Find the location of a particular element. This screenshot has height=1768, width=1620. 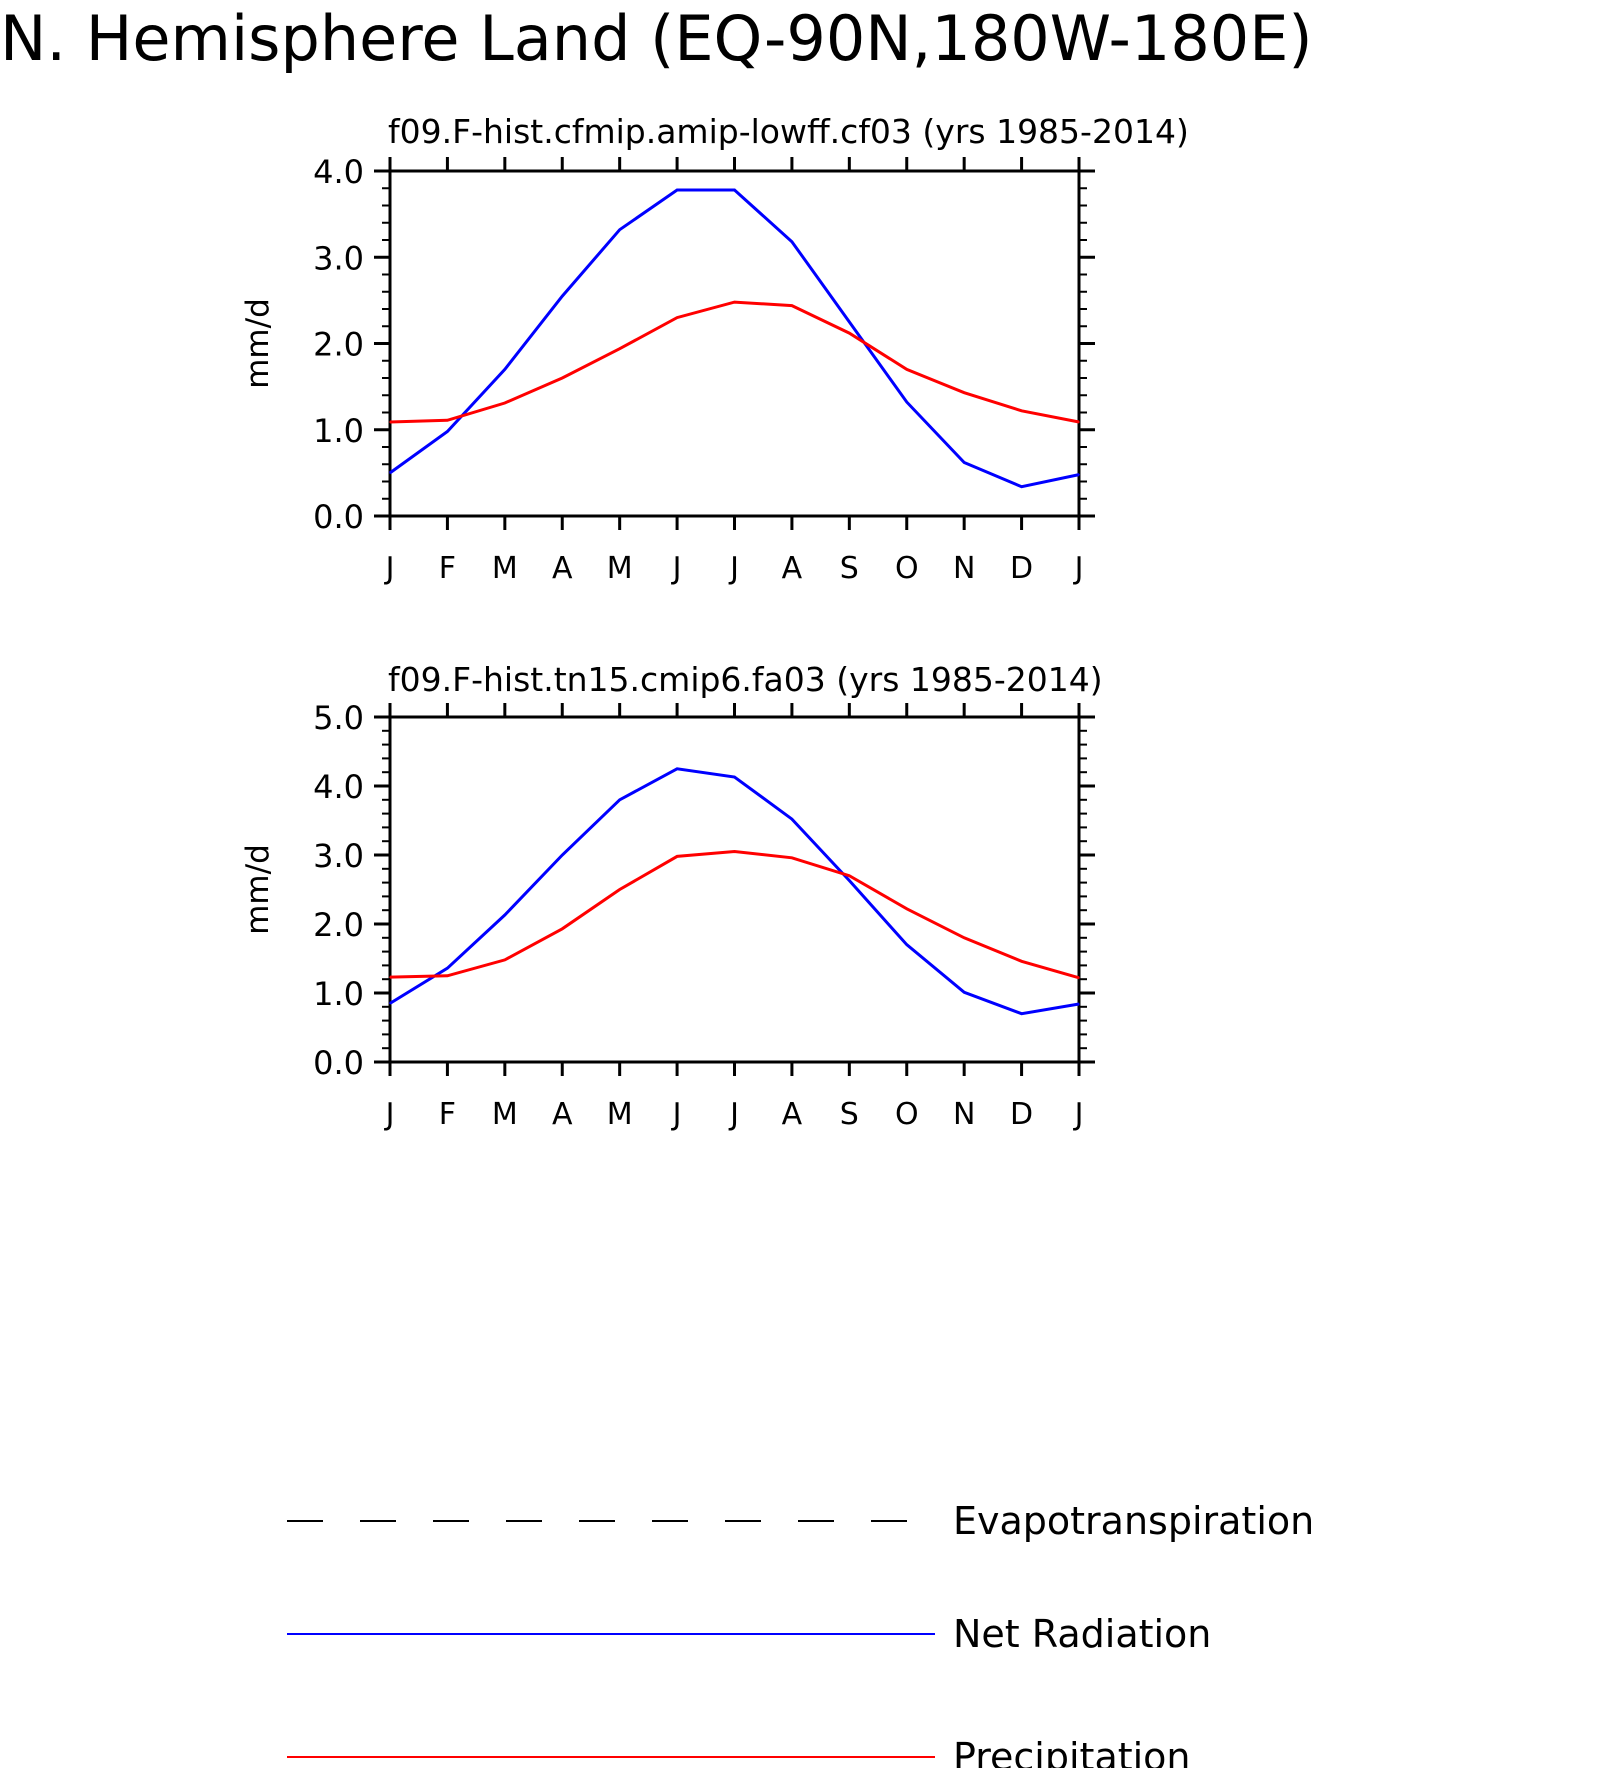

legend-label-evapotranspiration: Evapotranspiration is located at coordinates (1133, 1521).